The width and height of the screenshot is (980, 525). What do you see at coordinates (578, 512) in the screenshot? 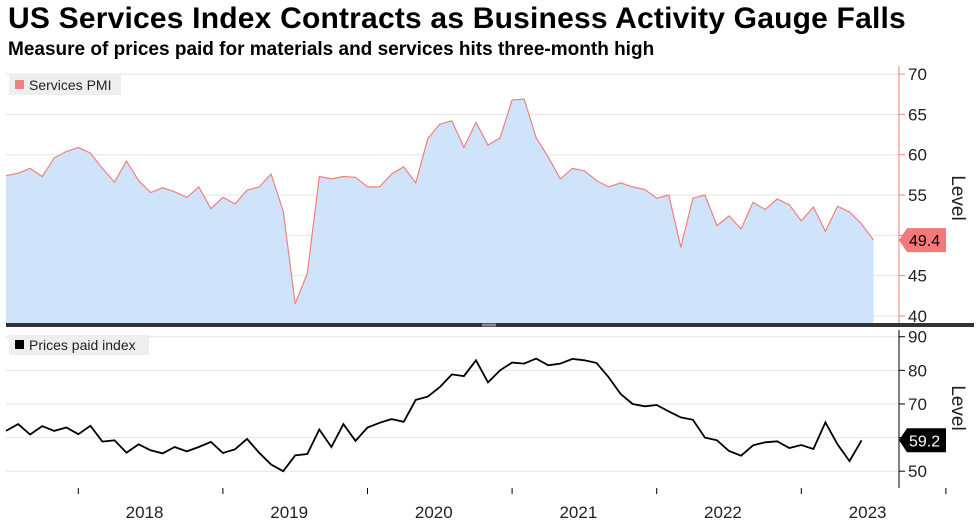
I see `x-tick-label: 2021` at bounding box center [578, 512].